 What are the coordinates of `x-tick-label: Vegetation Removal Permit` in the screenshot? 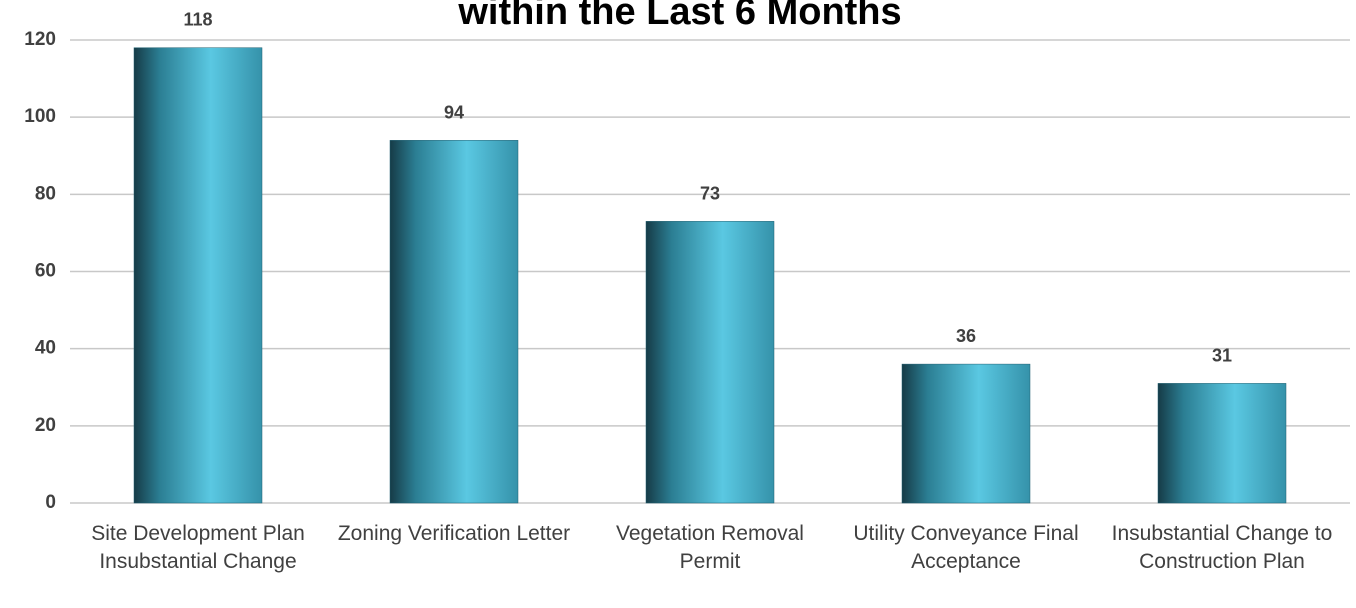 It's located at (710, 547).